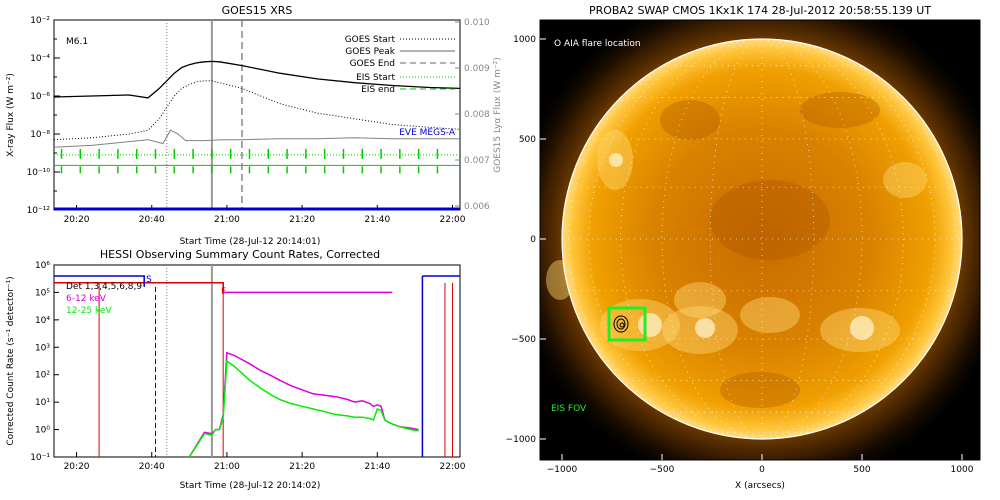 The height and width of the screenshot is (500, 1000). What do you see at coordinates (378, 90) in the screenshot?
I see `legend-eis-end: EIS end` at bounding box center [378, 90].